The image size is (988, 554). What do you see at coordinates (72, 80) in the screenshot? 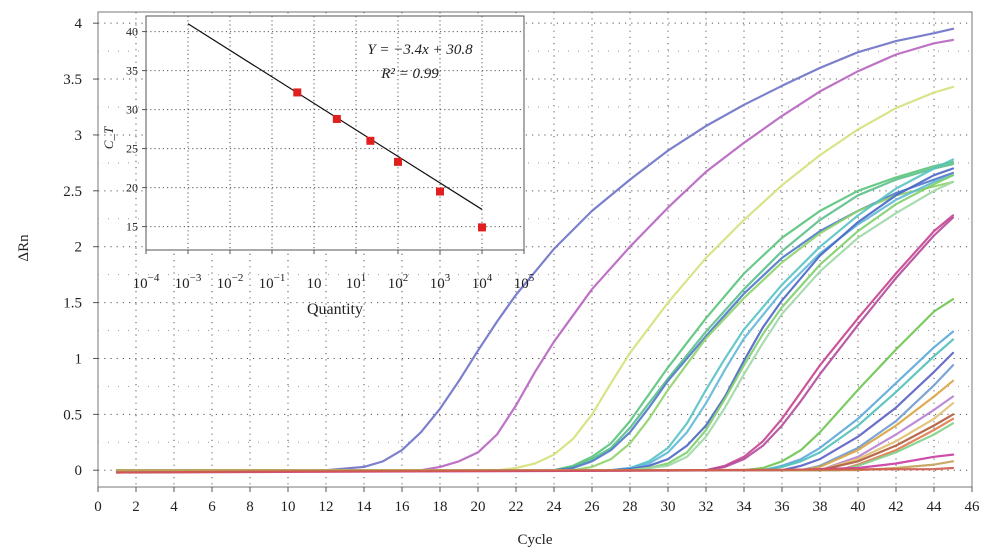
I see `main-y-tick-label: 3.5` at bounding box center [72, 80].